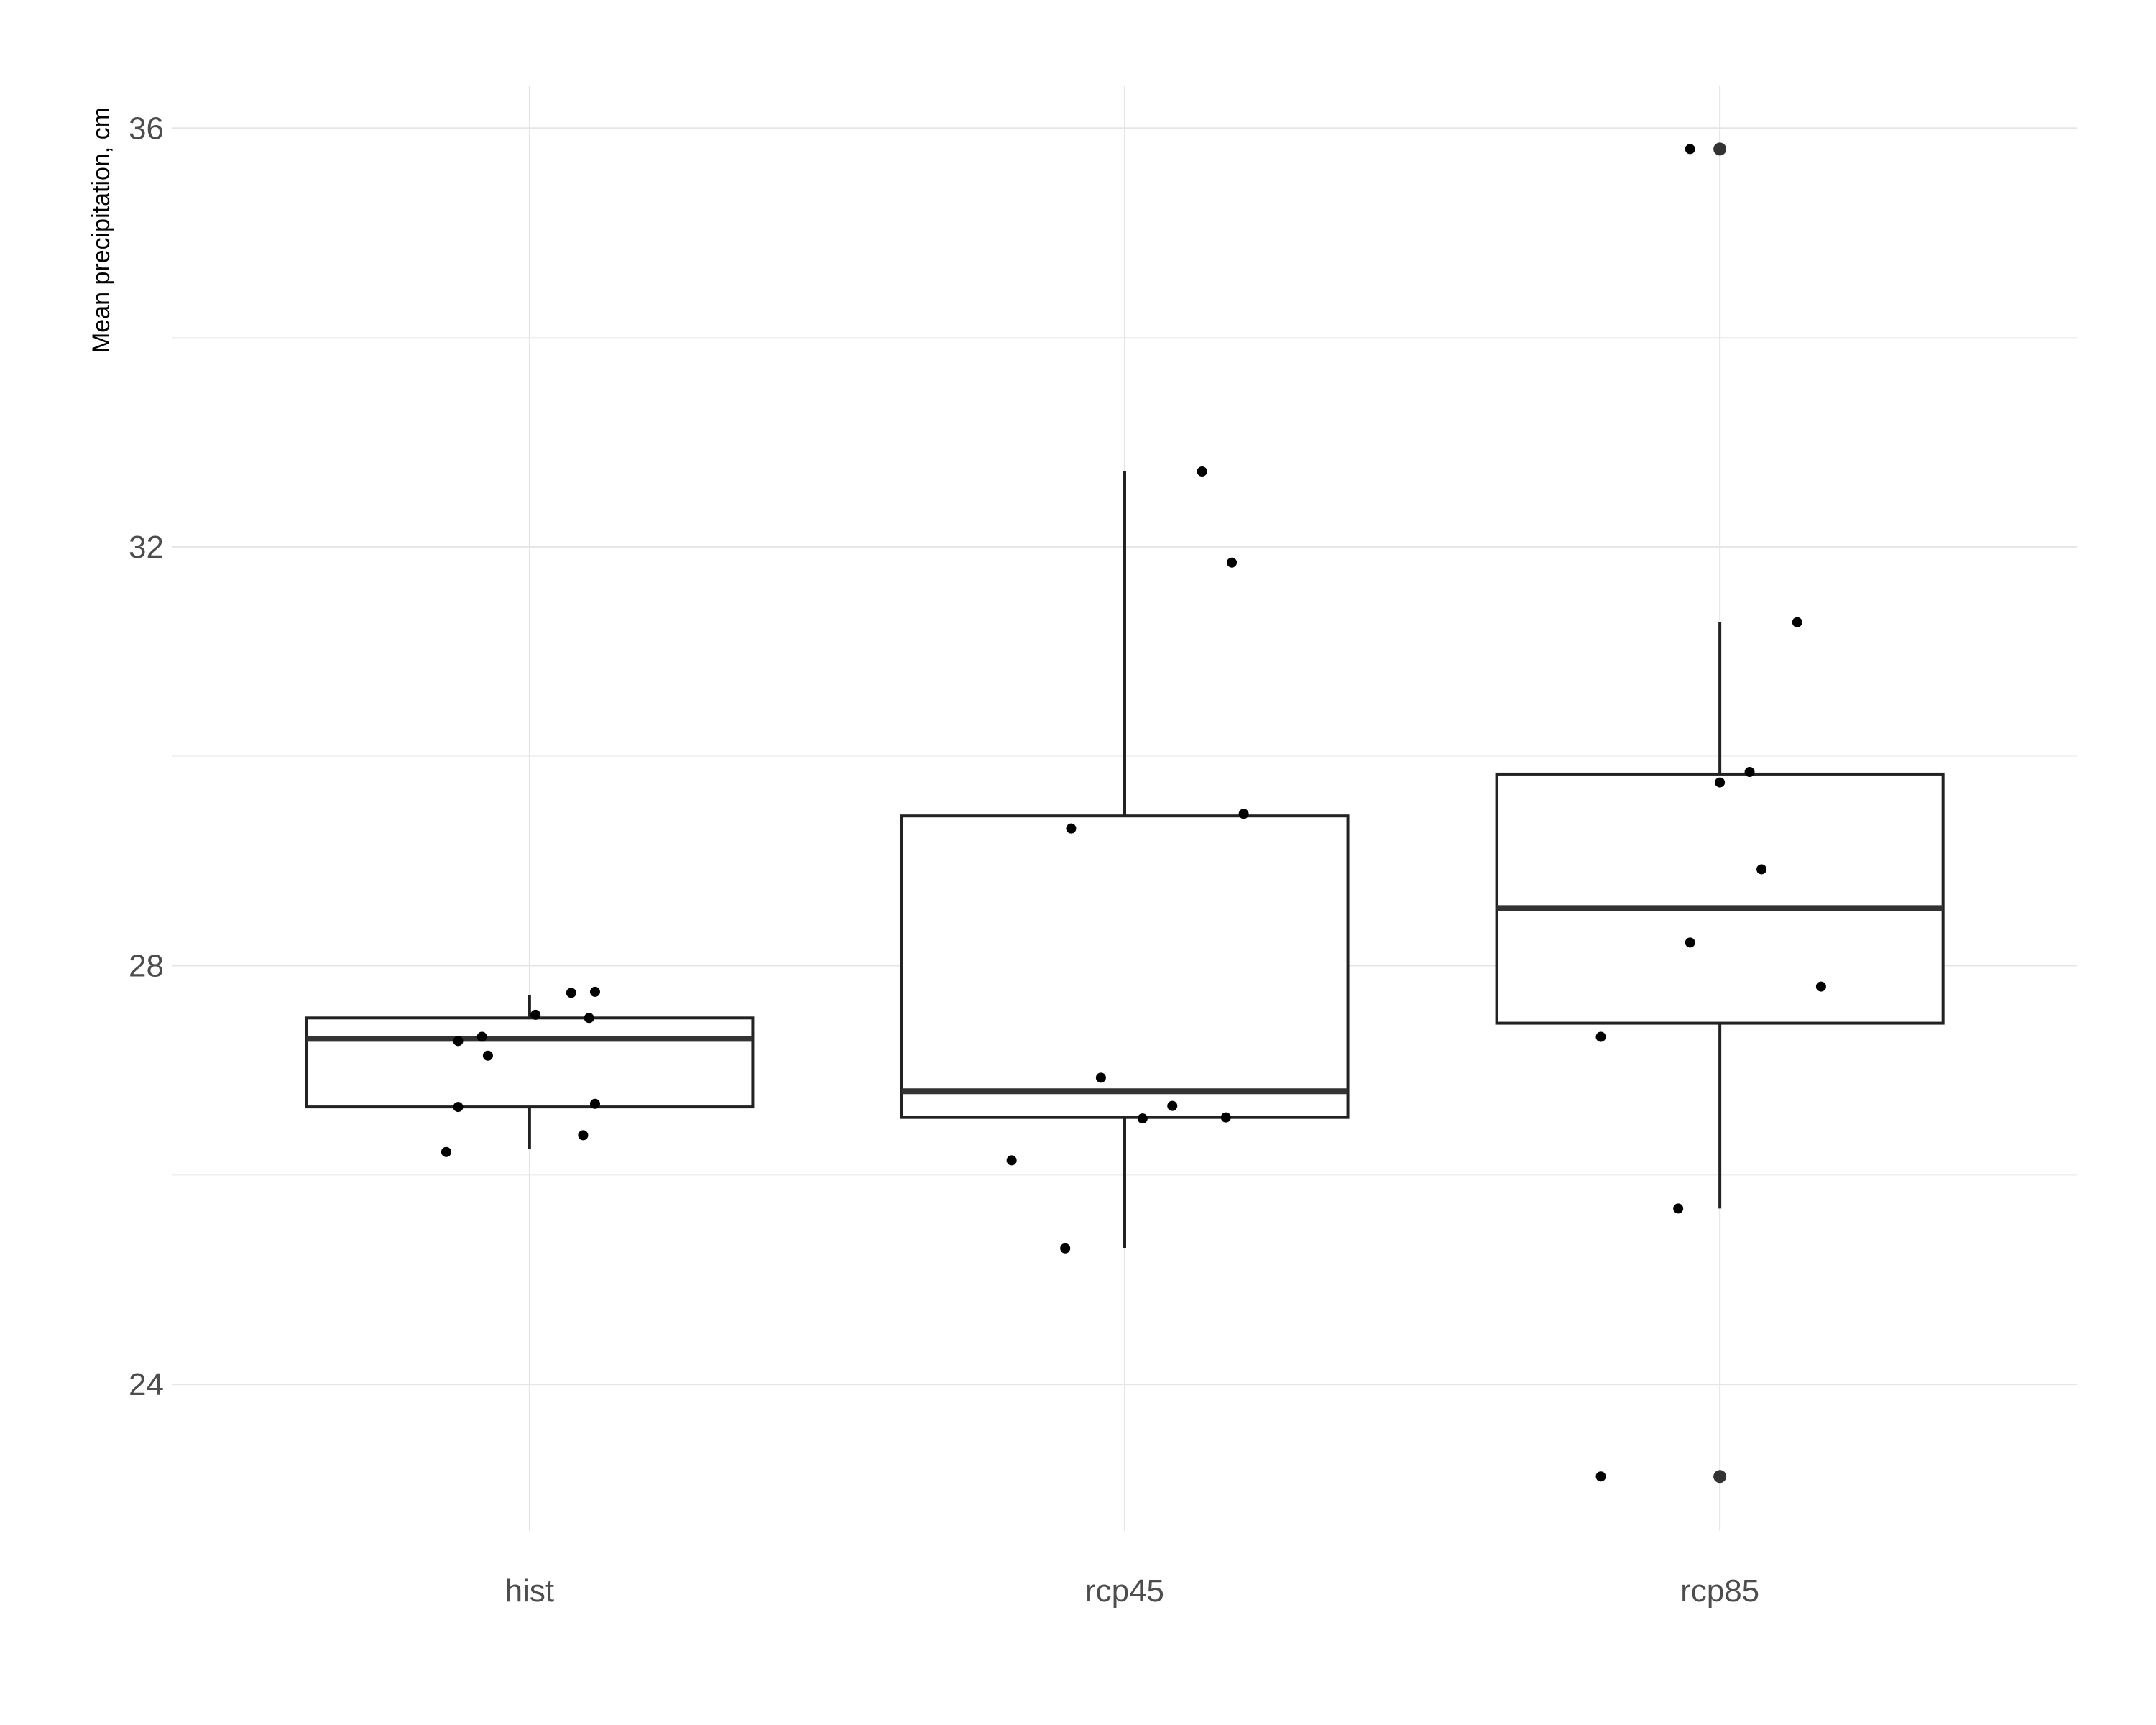 This screenshot has height=1725, width=2156. I want to click on y-tick-label-28: 28, so click(147, 965).